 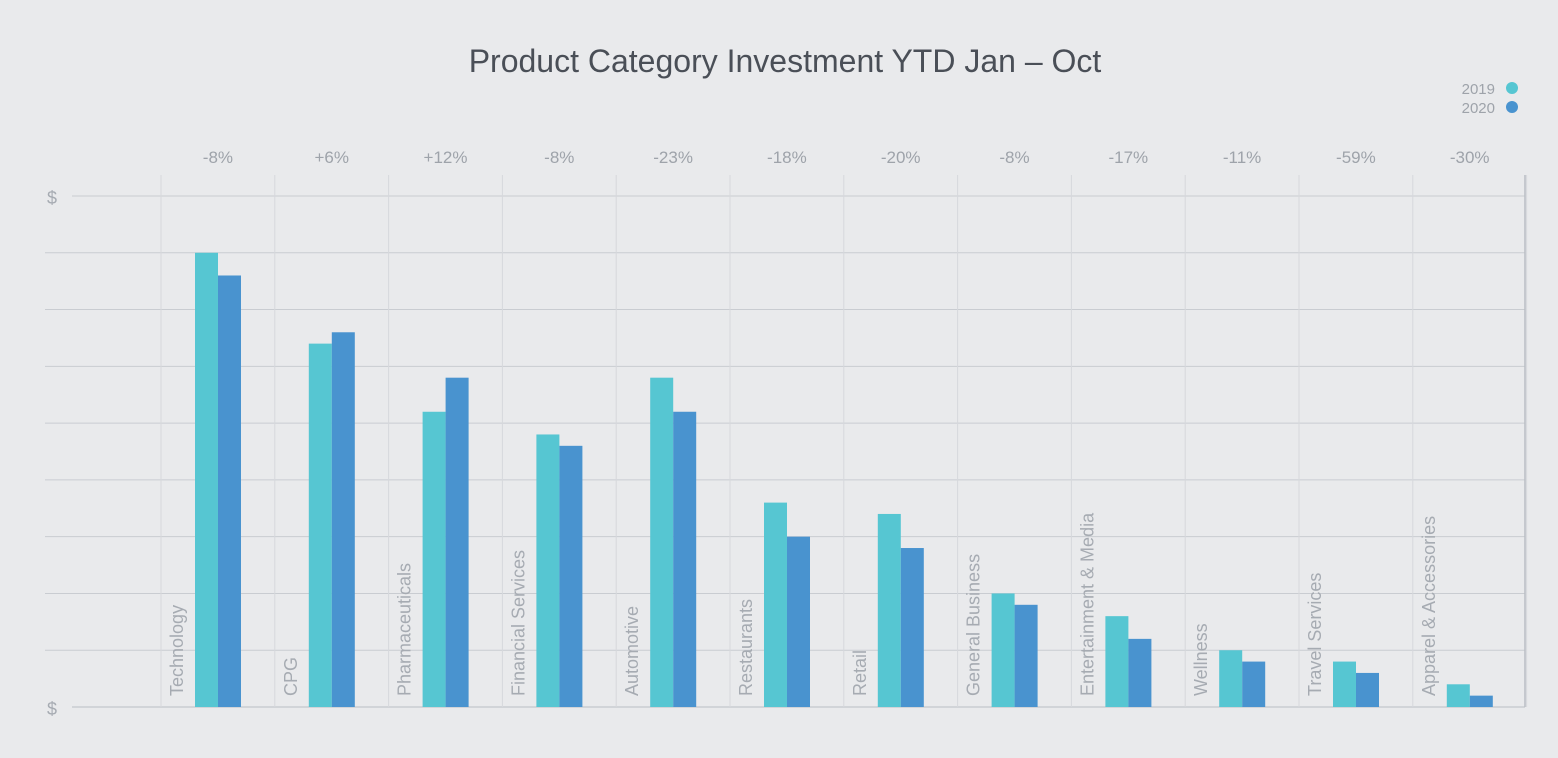 I want to click on legend-swatch-2019, so click(x=1512, y=88).